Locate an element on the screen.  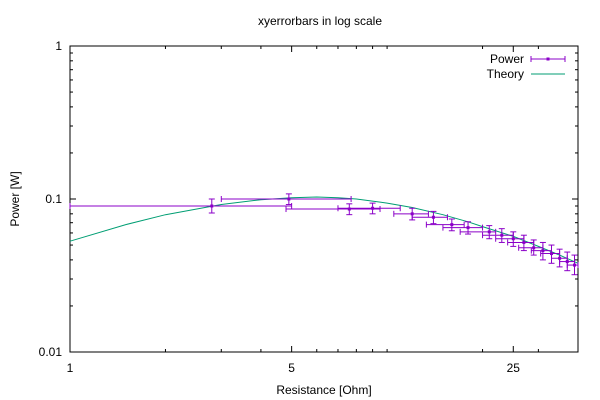
chart-title: xyerrorbars in log scale is located at coordinates (320, 21).